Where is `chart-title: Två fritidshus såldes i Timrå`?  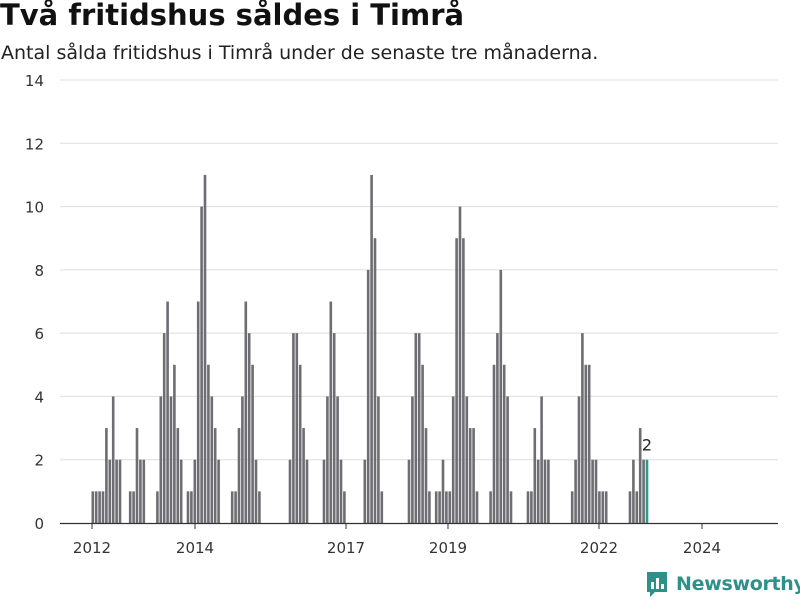
chart-title: Två fritidshus såldes i Timrå is located at coordinates (232, 16).